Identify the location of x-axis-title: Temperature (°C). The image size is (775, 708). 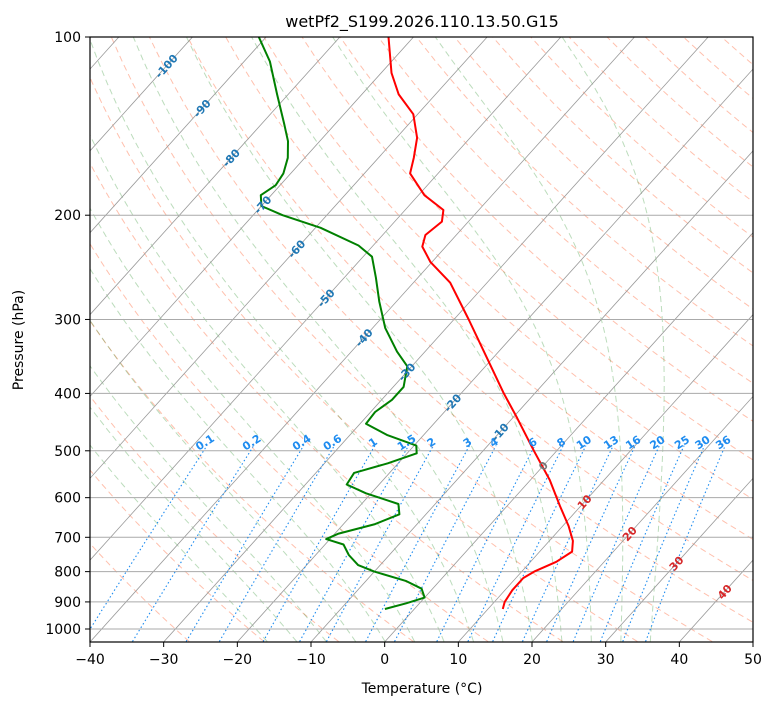
(422, 689).